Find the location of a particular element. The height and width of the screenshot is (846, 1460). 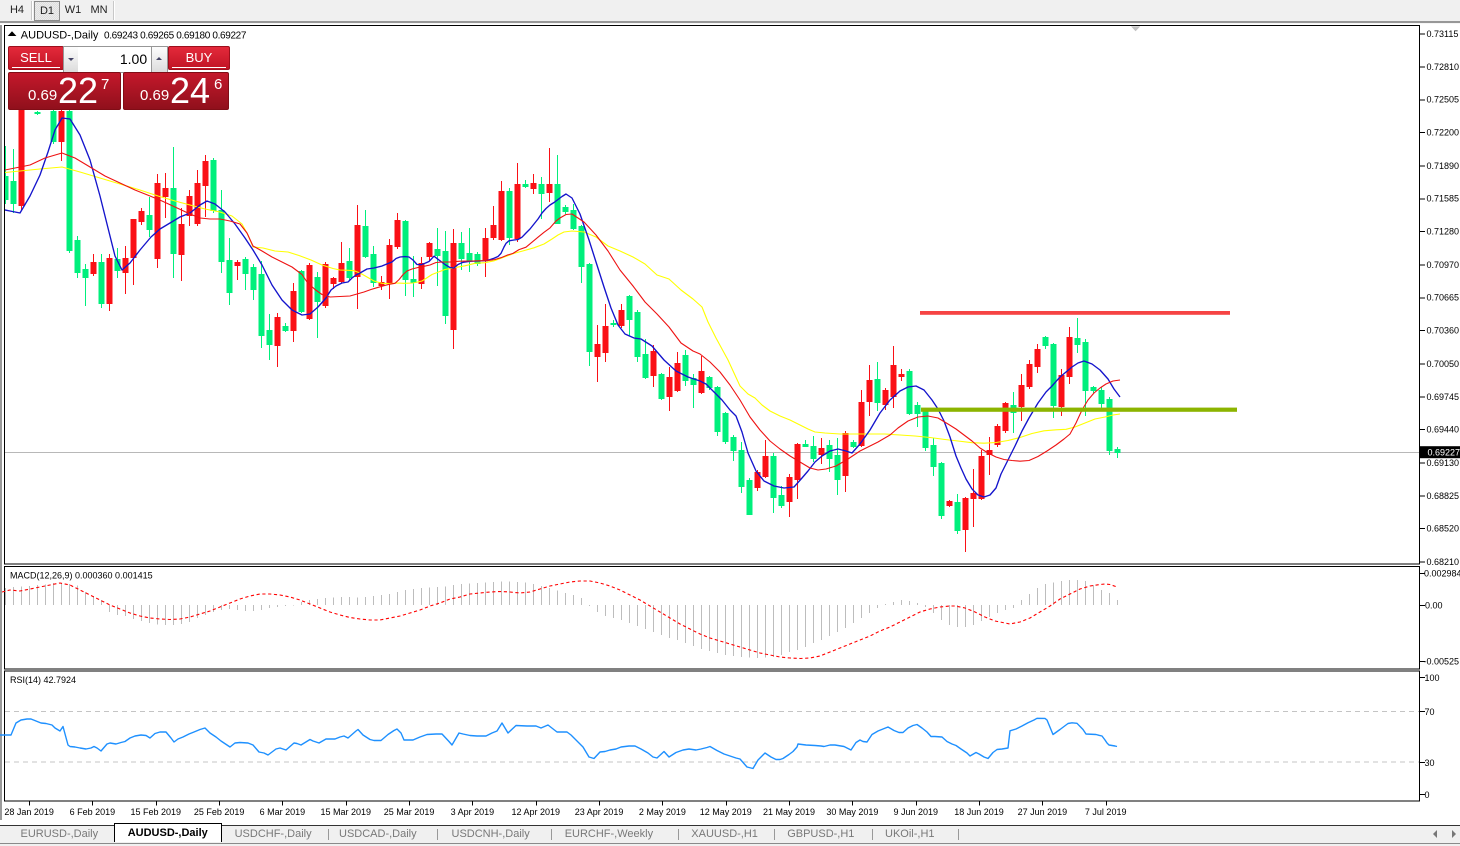

svg-text: 7 Jul 2019 is located at coordinates (1106, 812).